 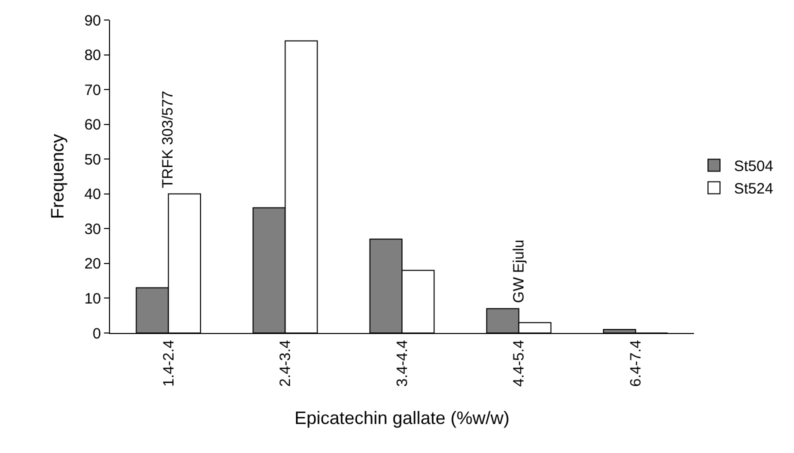 What do you see at coordinates (754, 189) in the screenshot?
I see `legend-label: St524` at bounding box center [754, 189].